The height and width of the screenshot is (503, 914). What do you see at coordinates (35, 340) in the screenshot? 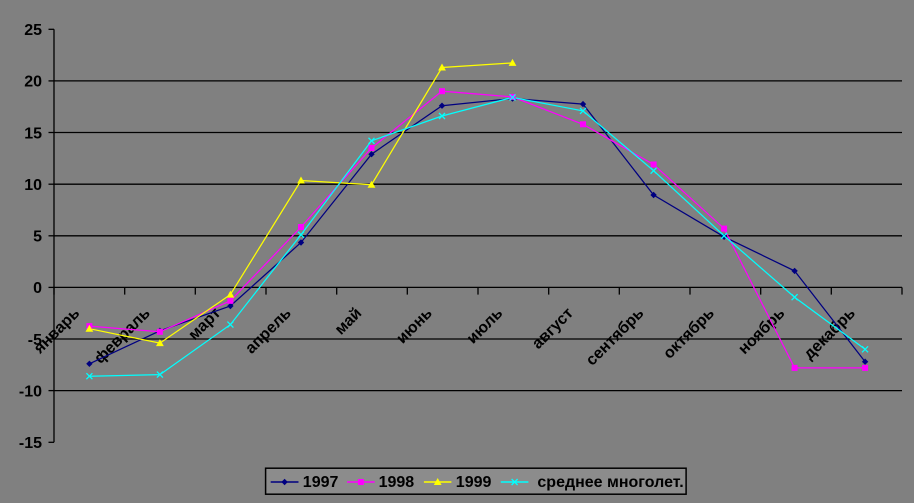
I see `svg-text: -5` at bounding box center [35, 340].